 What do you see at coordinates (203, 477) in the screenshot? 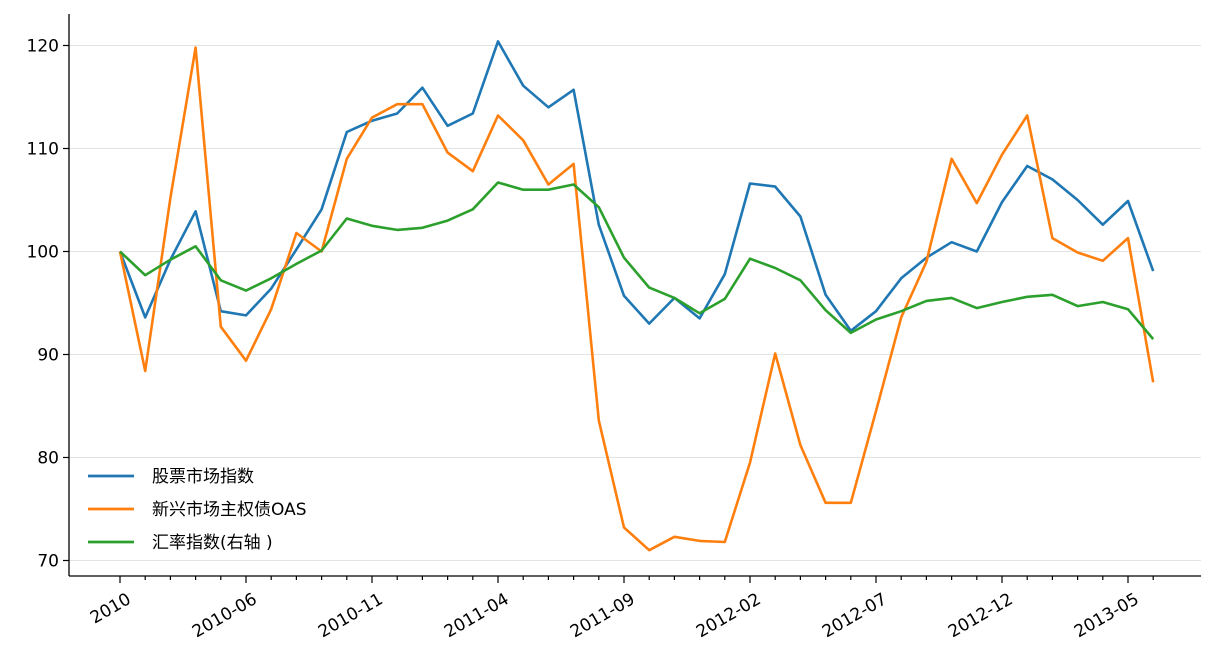
I see `legend-label-0: 股票市场指数` at bounding box center [203, 477].